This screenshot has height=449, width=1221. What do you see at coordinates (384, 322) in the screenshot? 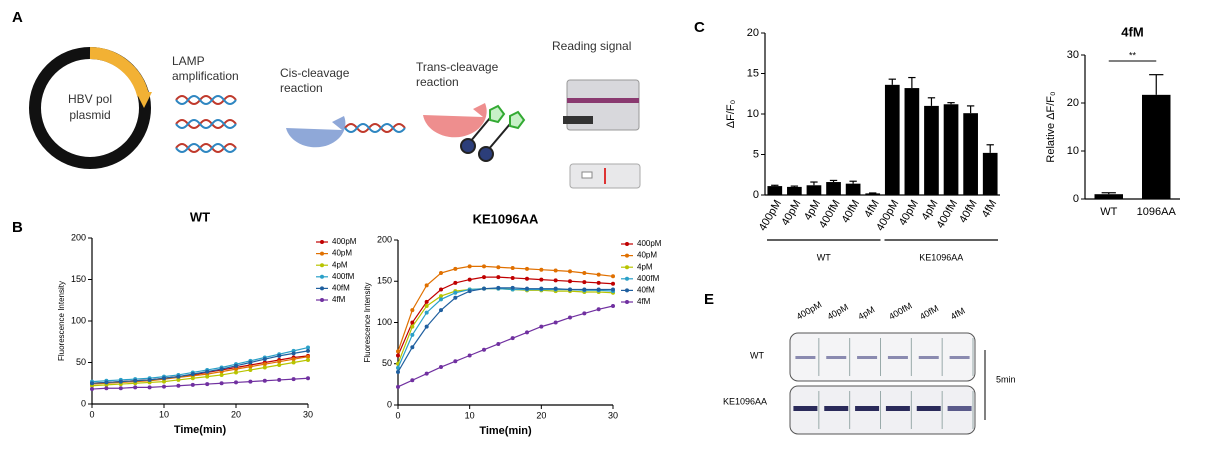
I see `y-tick-label: 100` at bounding box center [384, 322].